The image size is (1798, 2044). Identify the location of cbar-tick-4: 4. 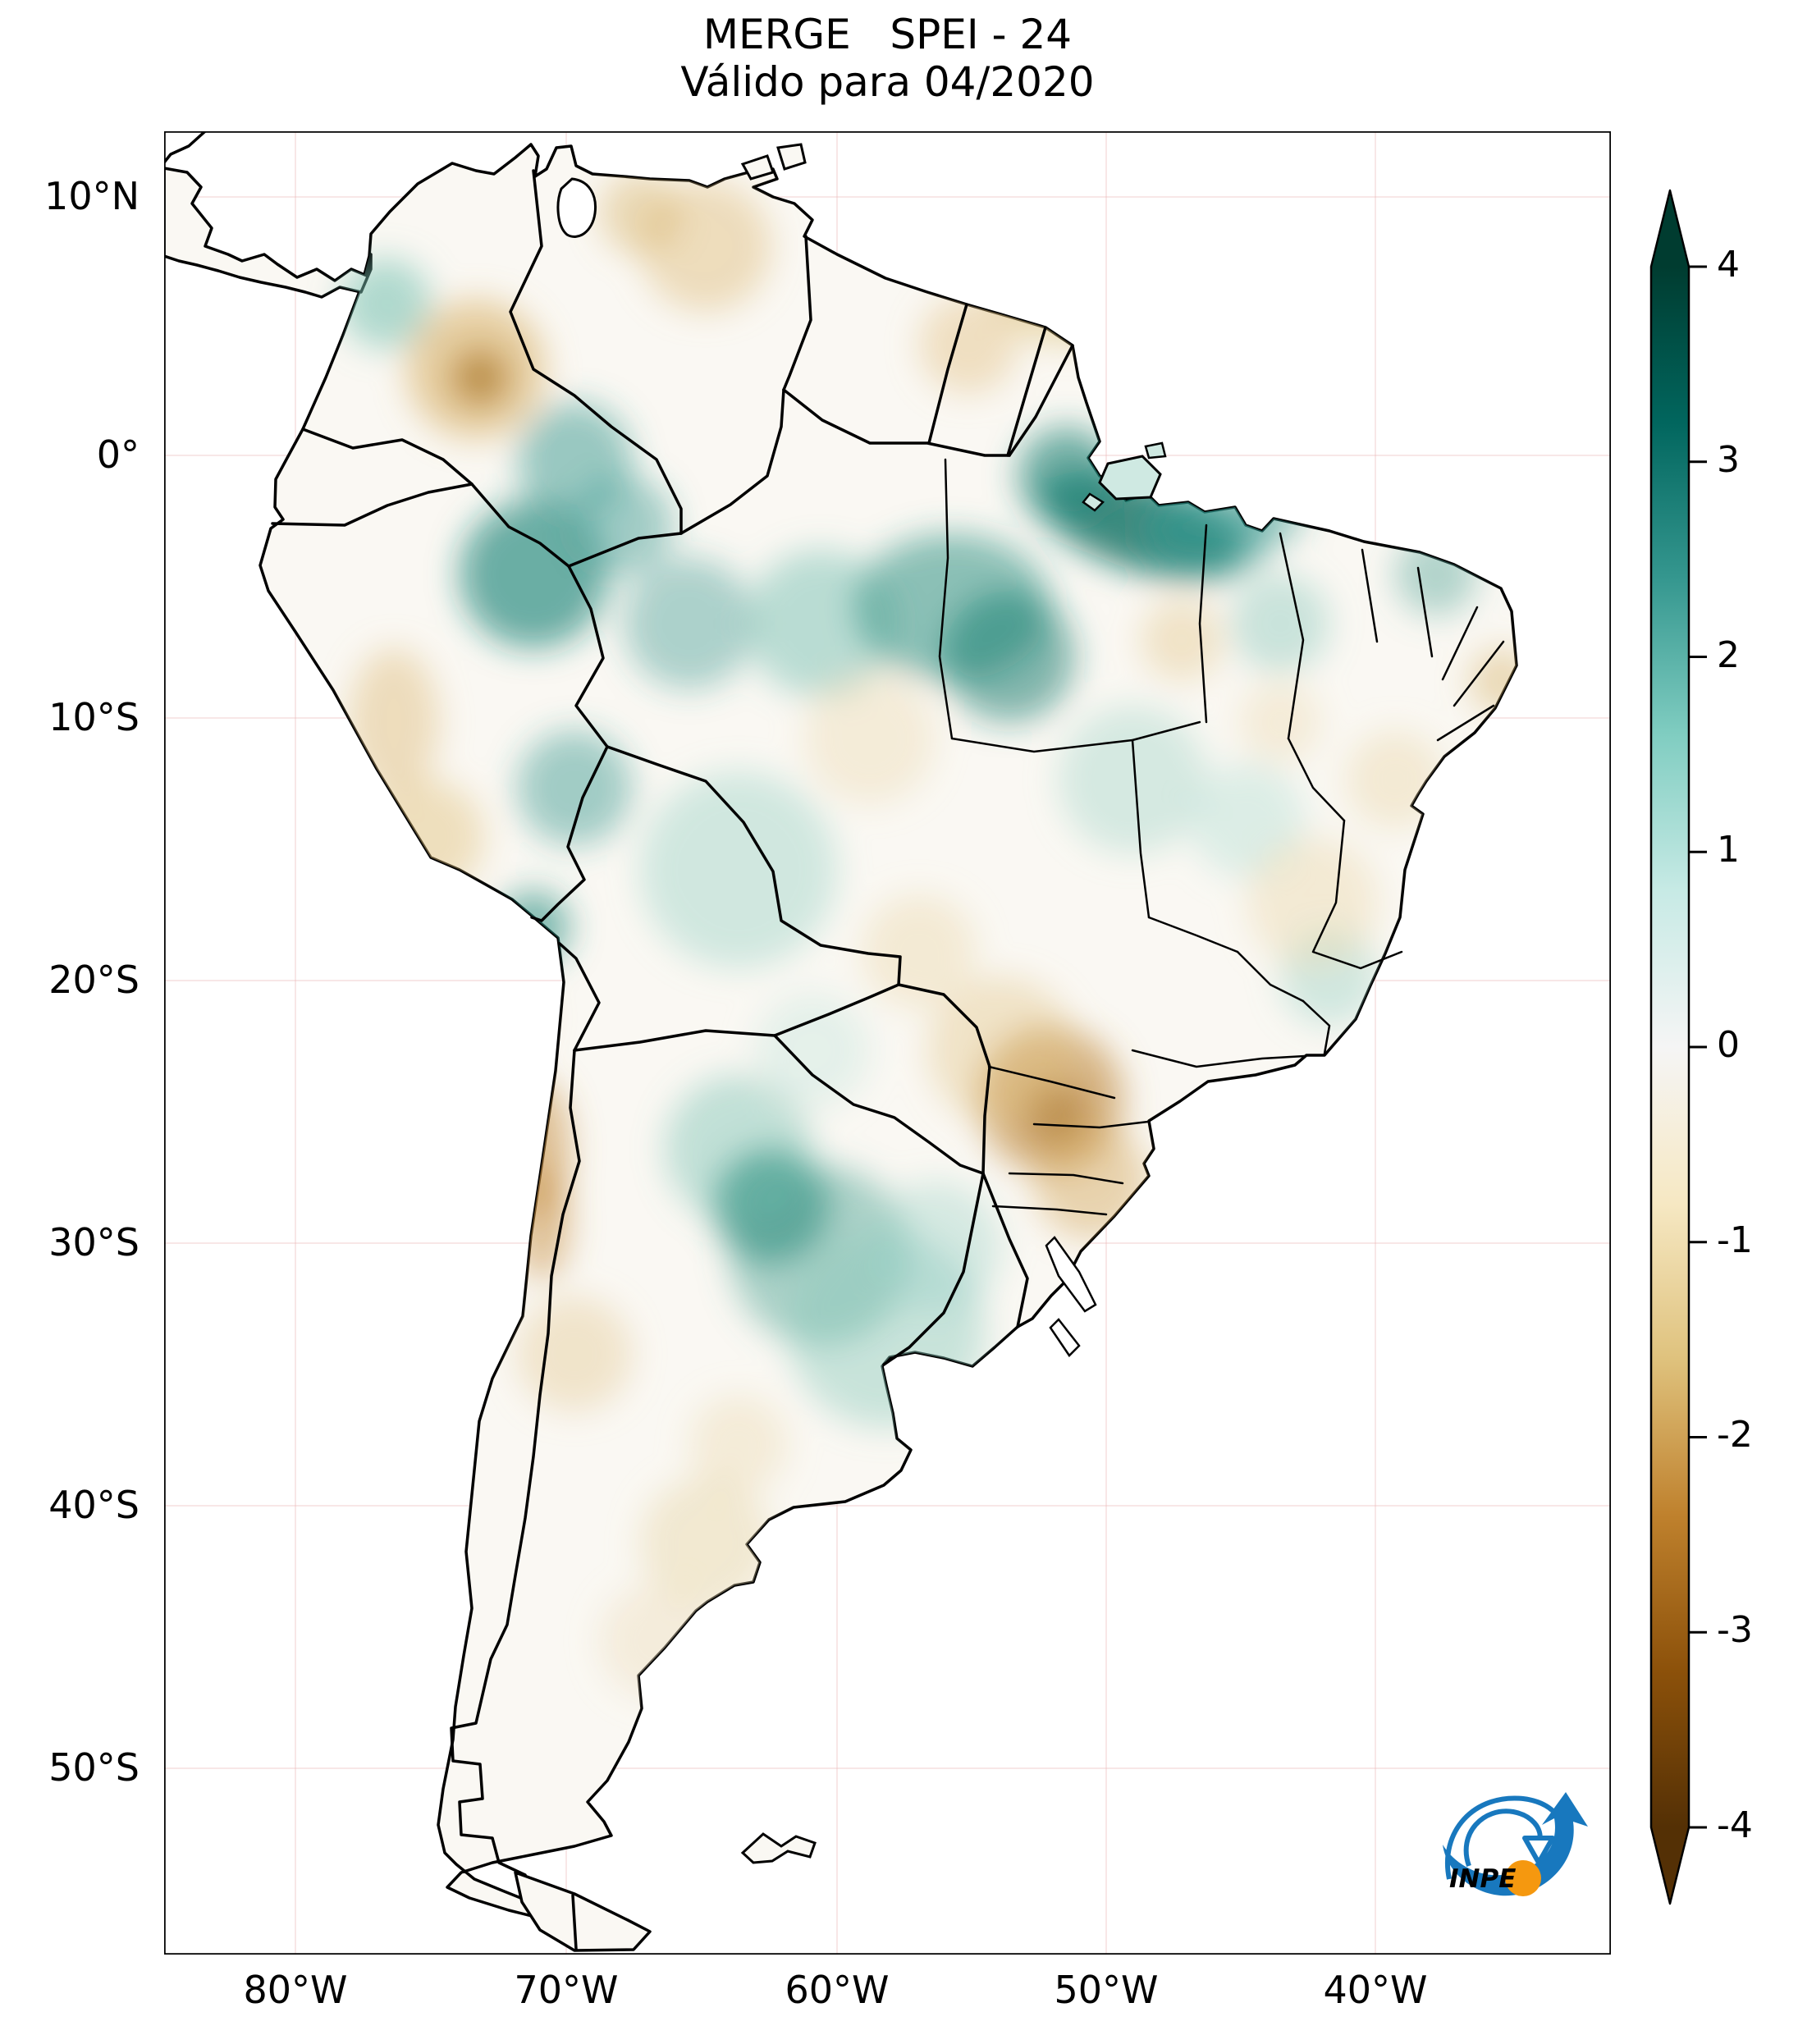
(1728, 265).